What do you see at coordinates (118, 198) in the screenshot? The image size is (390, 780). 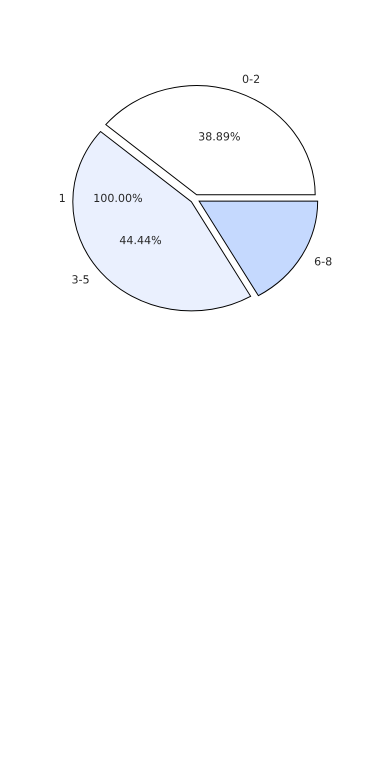 I see `text: 100.00%` at bounding box center [118, 198].